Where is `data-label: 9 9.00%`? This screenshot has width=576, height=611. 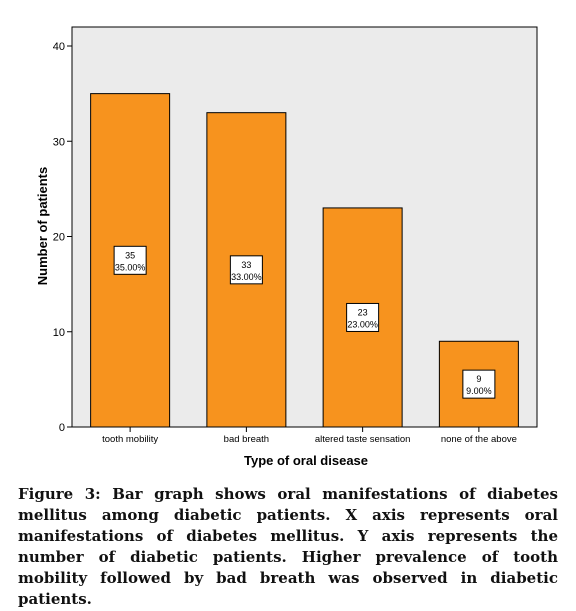
data-label: 9 9.00% is located at coordinates (479, 384).